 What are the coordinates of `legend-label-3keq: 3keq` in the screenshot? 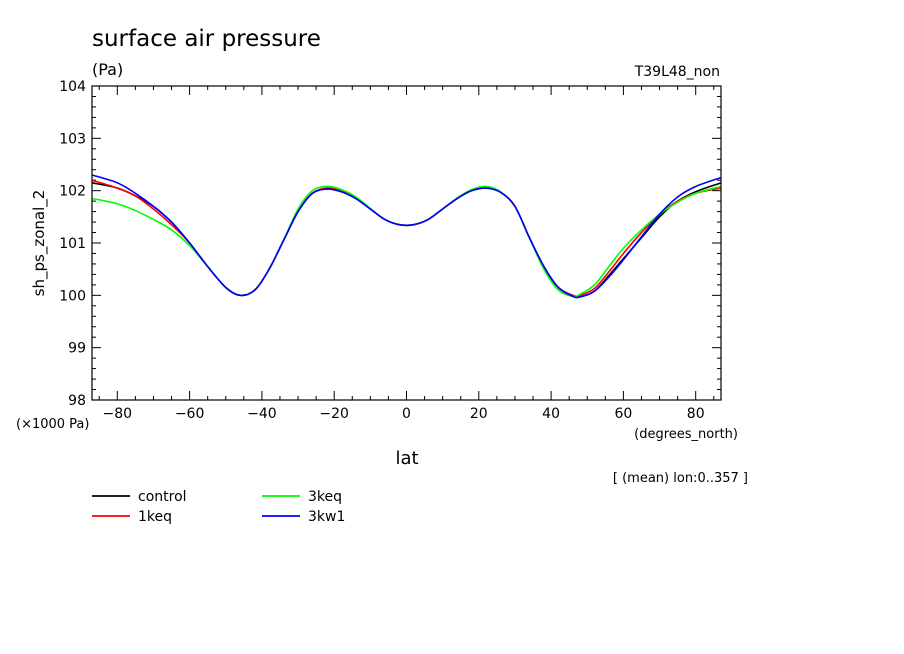 It's located at (325, 497).